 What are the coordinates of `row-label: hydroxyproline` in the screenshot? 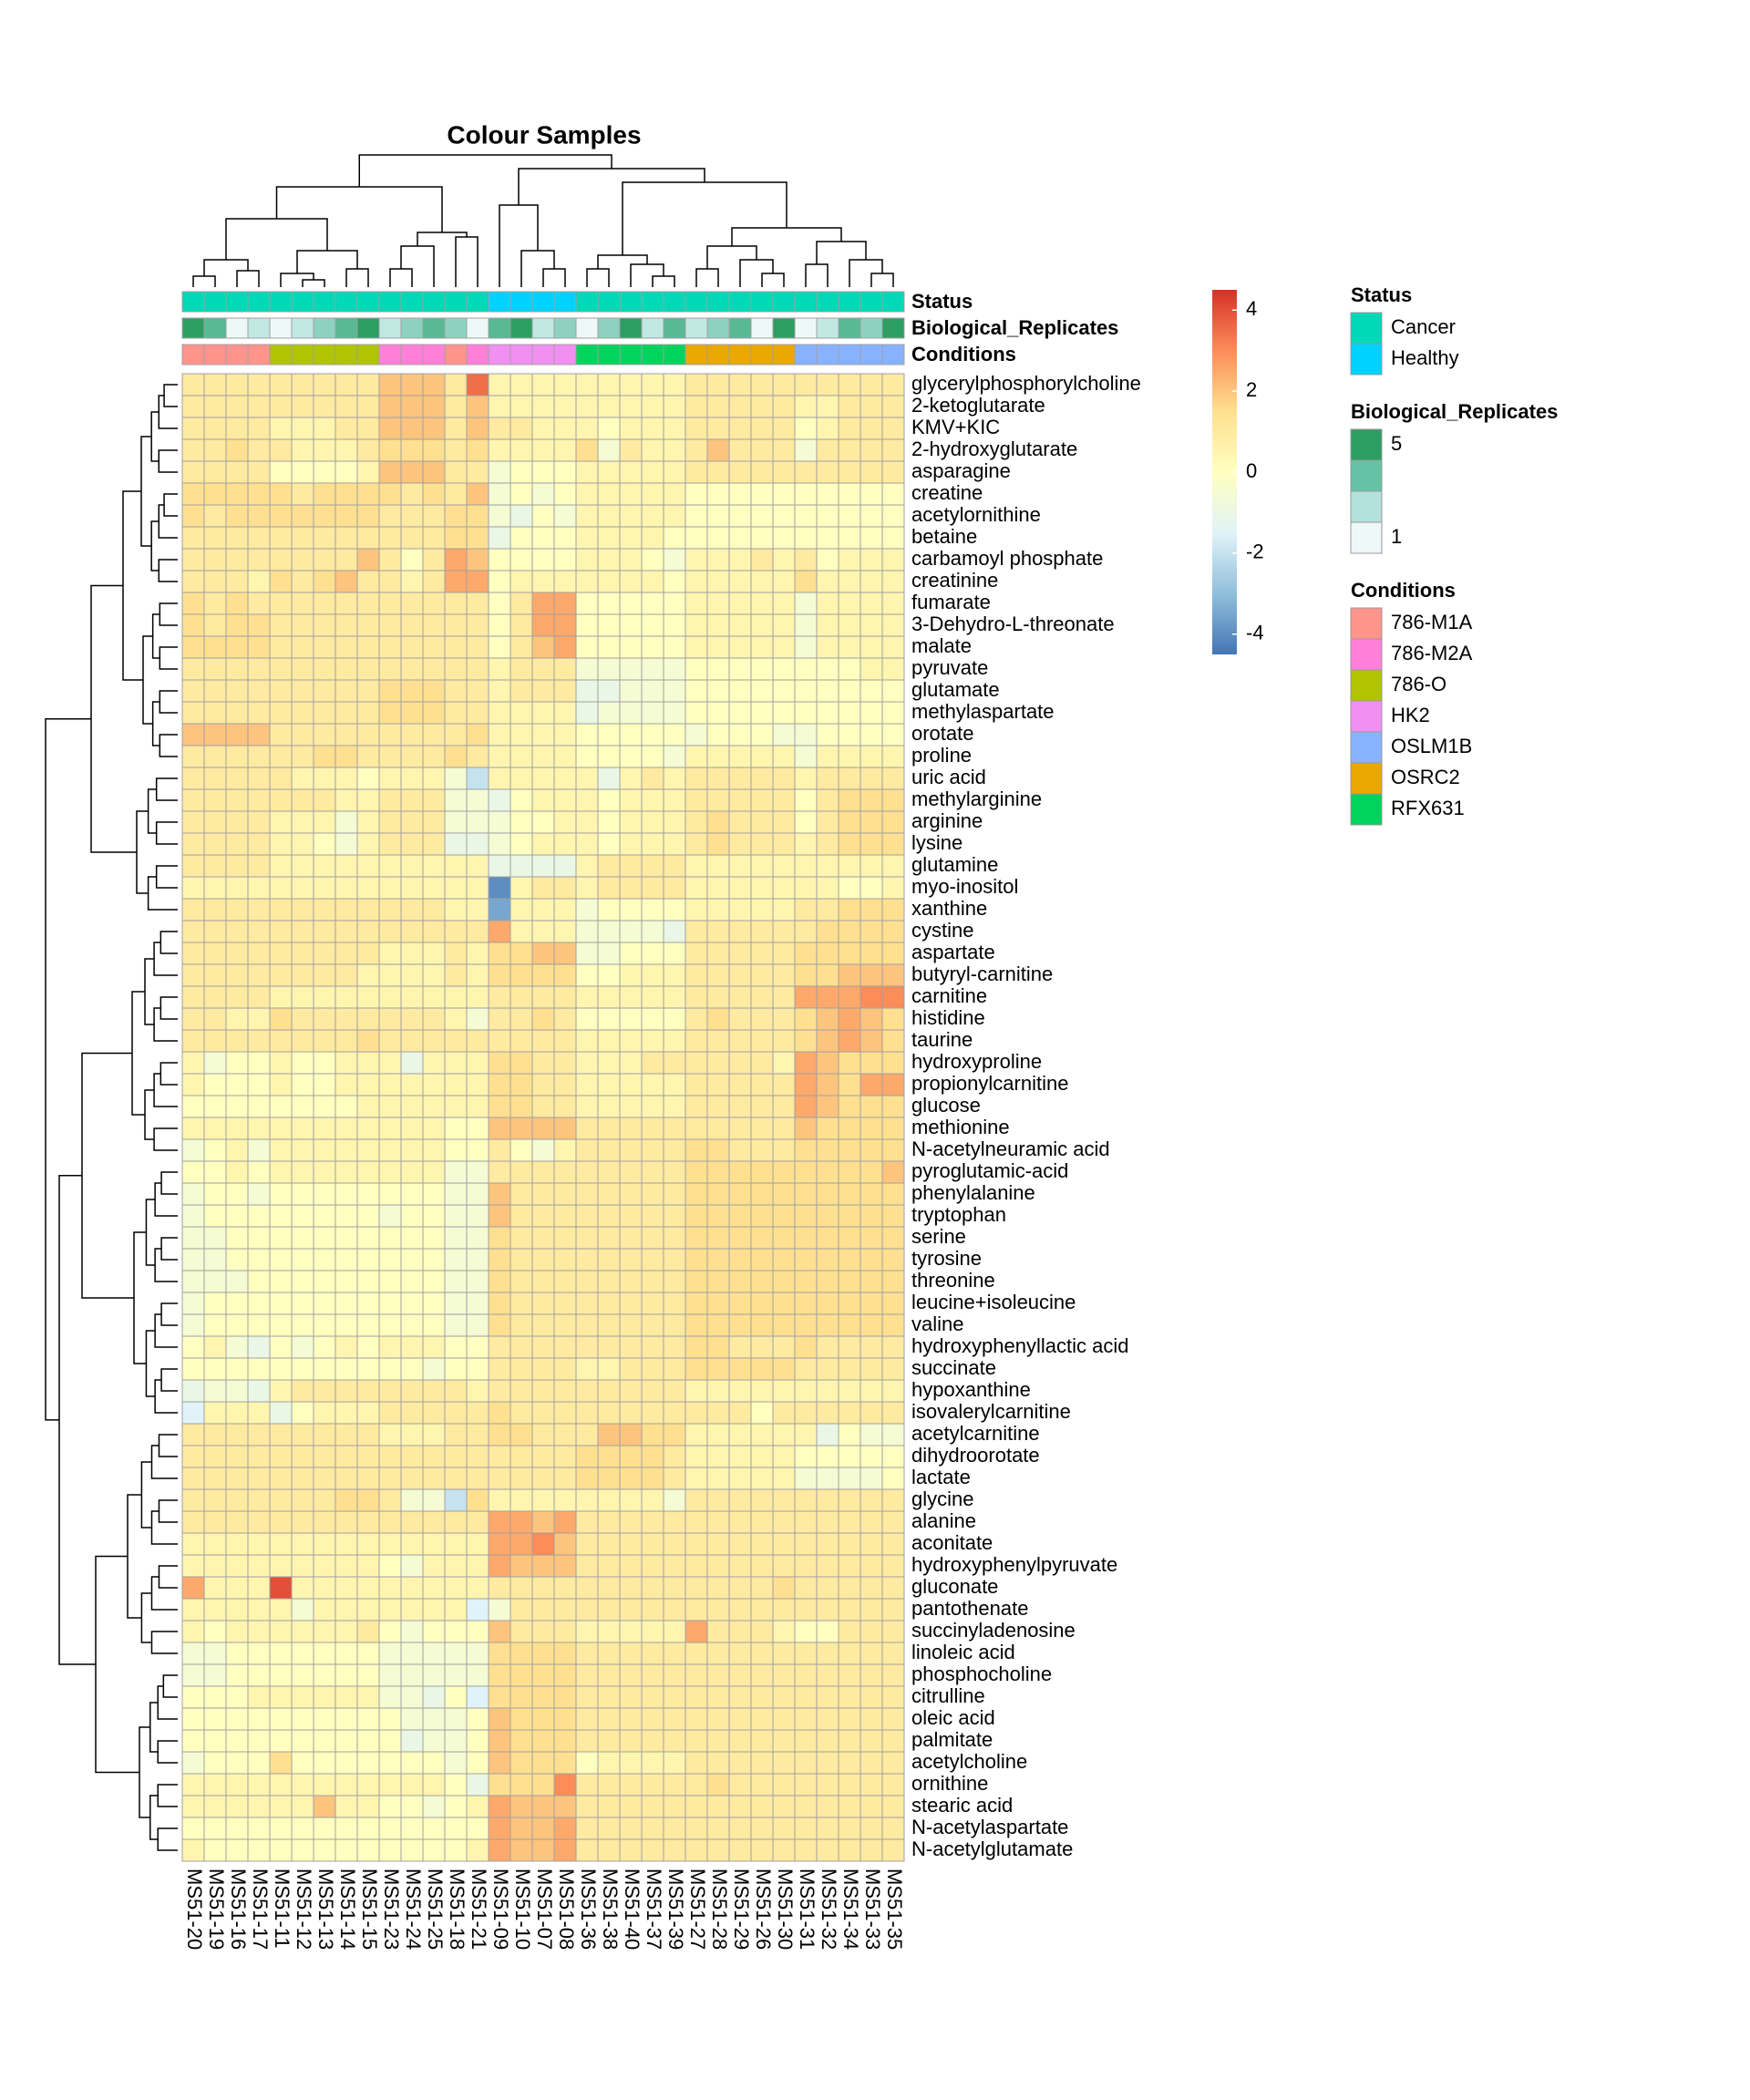 It's located at (977, 1061).